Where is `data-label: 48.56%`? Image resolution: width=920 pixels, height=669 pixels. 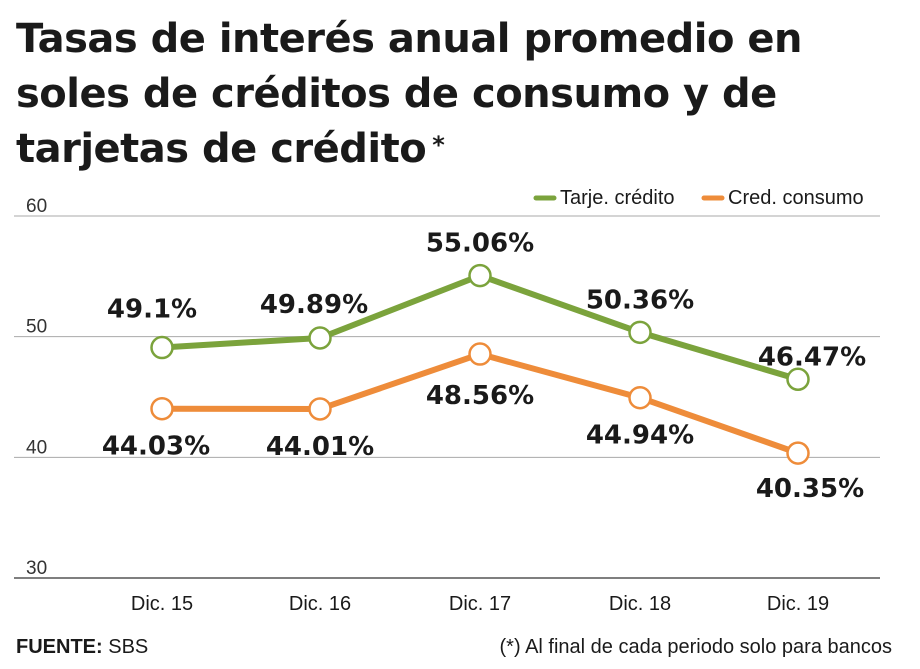
data-label: 48.56% is located at coordinates (480, 396).